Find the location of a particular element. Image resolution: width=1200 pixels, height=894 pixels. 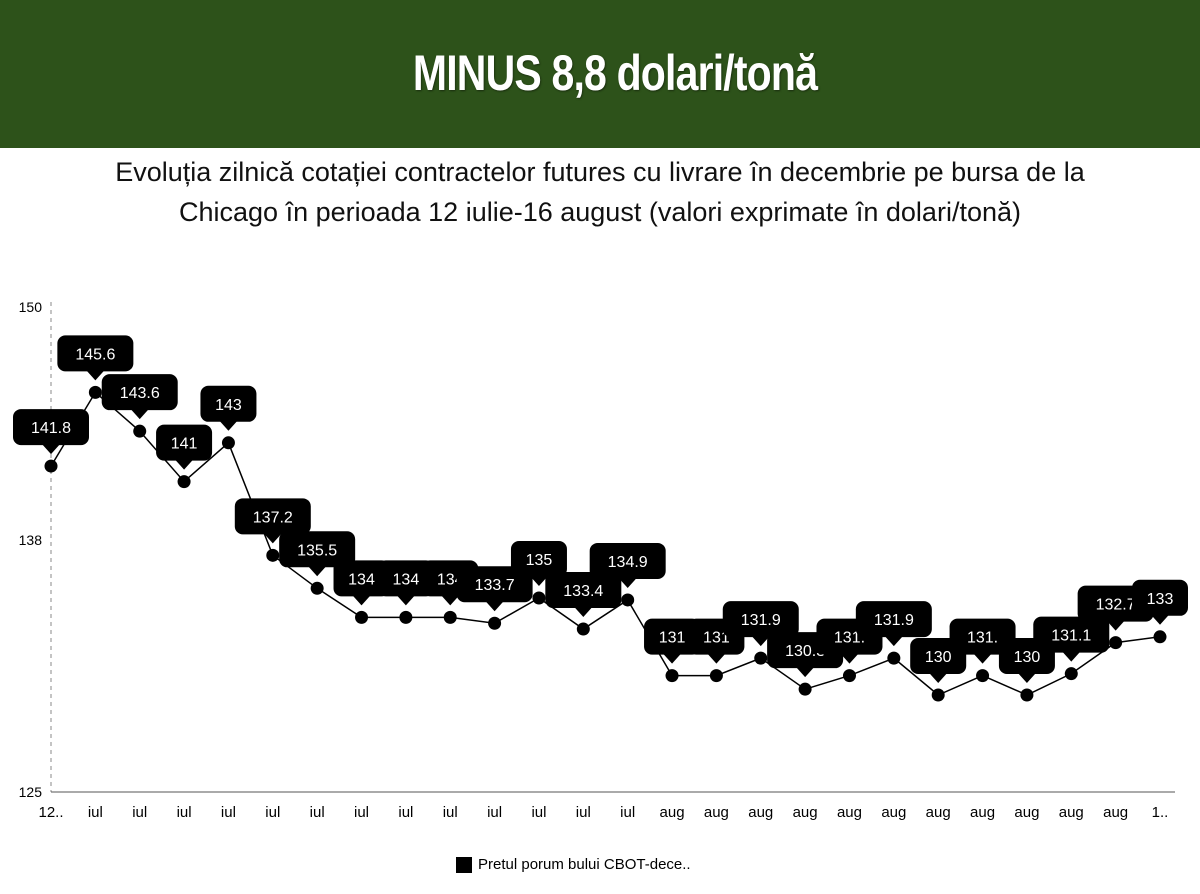

legend-swatch is located at coordinates (464, 864).